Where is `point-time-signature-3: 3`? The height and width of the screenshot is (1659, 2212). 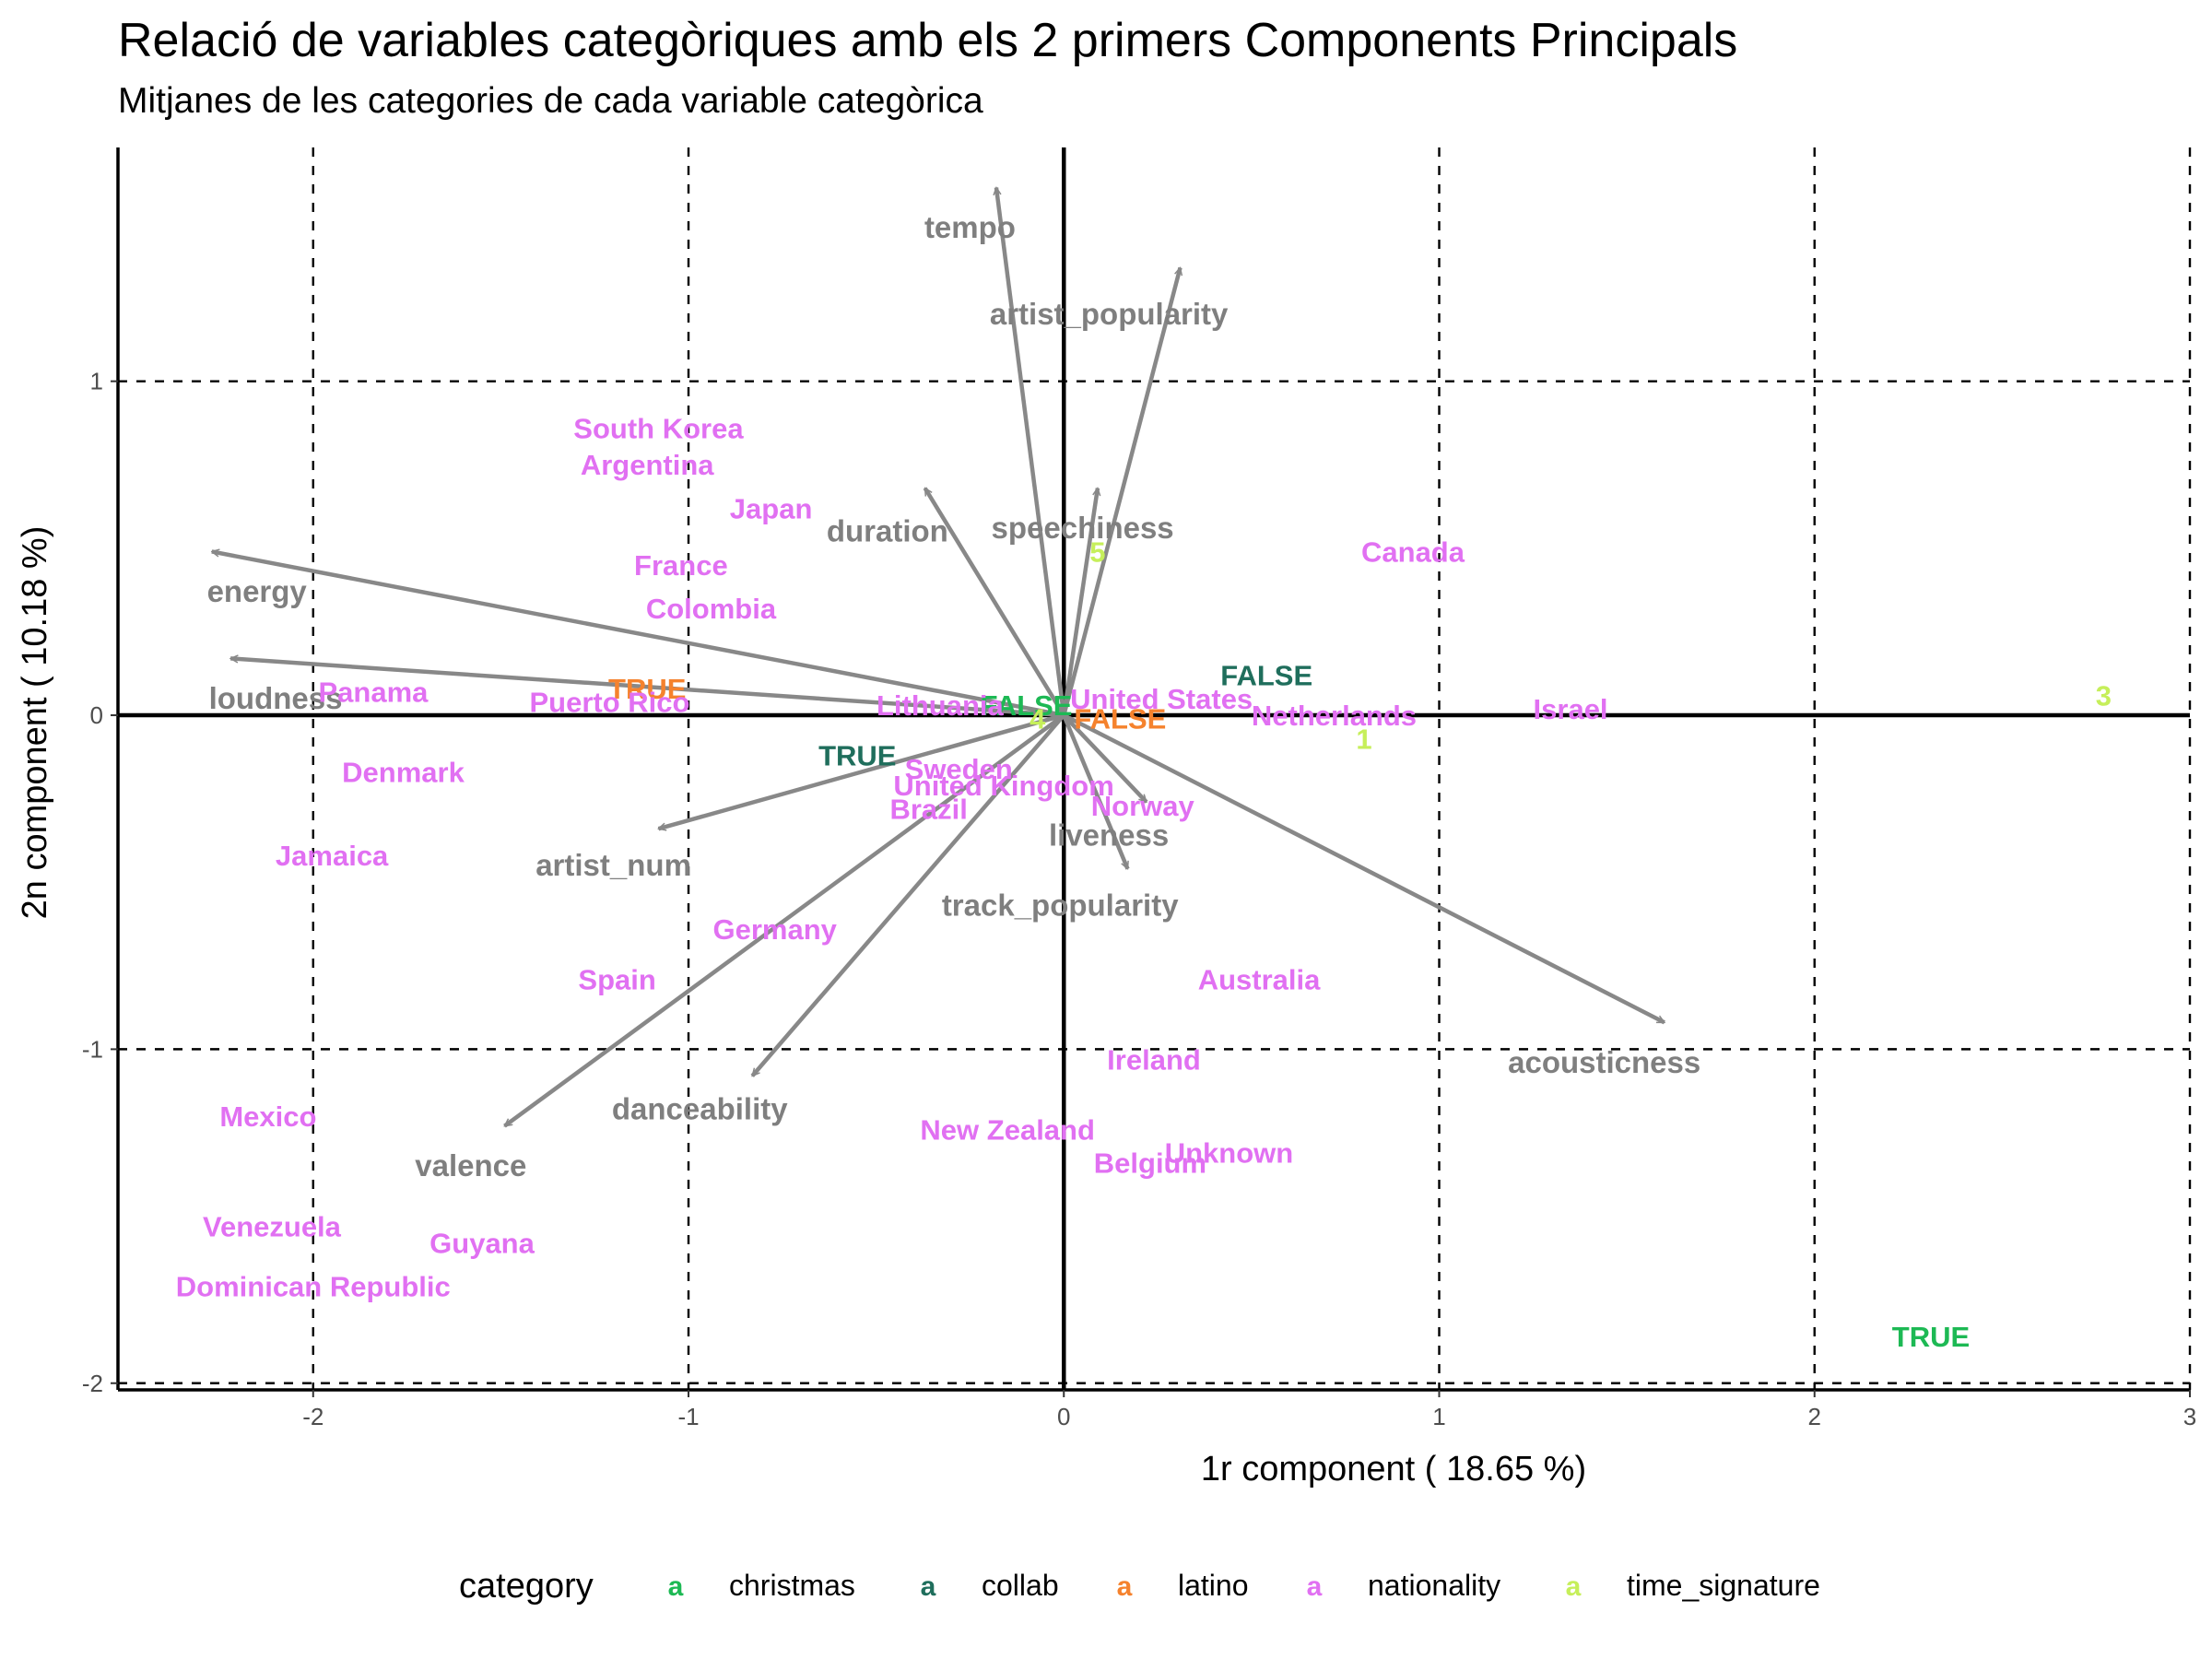 point-time-signature-3: 3 is located at coordinates (2104, 695).